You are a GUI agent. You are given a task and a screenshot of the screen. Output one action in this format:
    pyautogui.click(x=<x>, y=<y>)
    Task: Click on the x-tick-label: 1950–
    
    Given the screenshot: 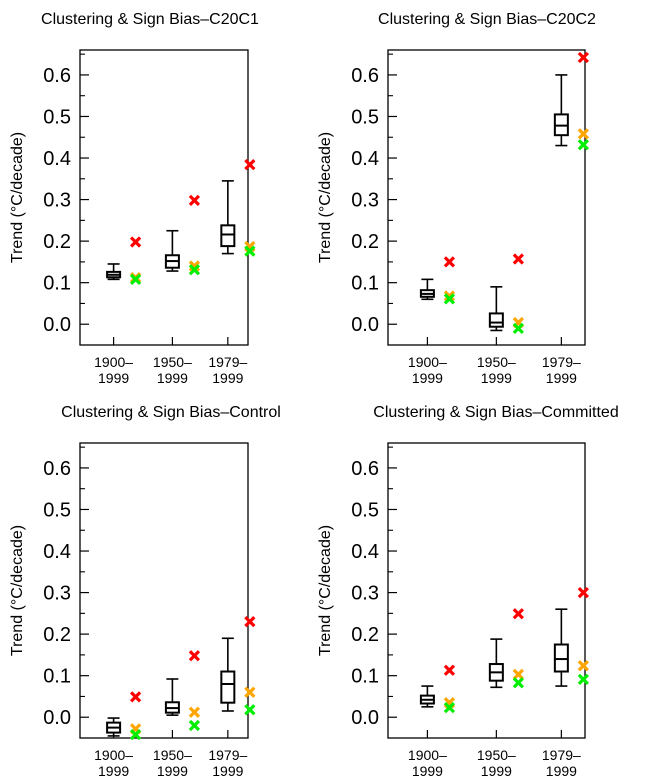 What is the action you would take?
    pyautogui.click(x=496, y=755)
    